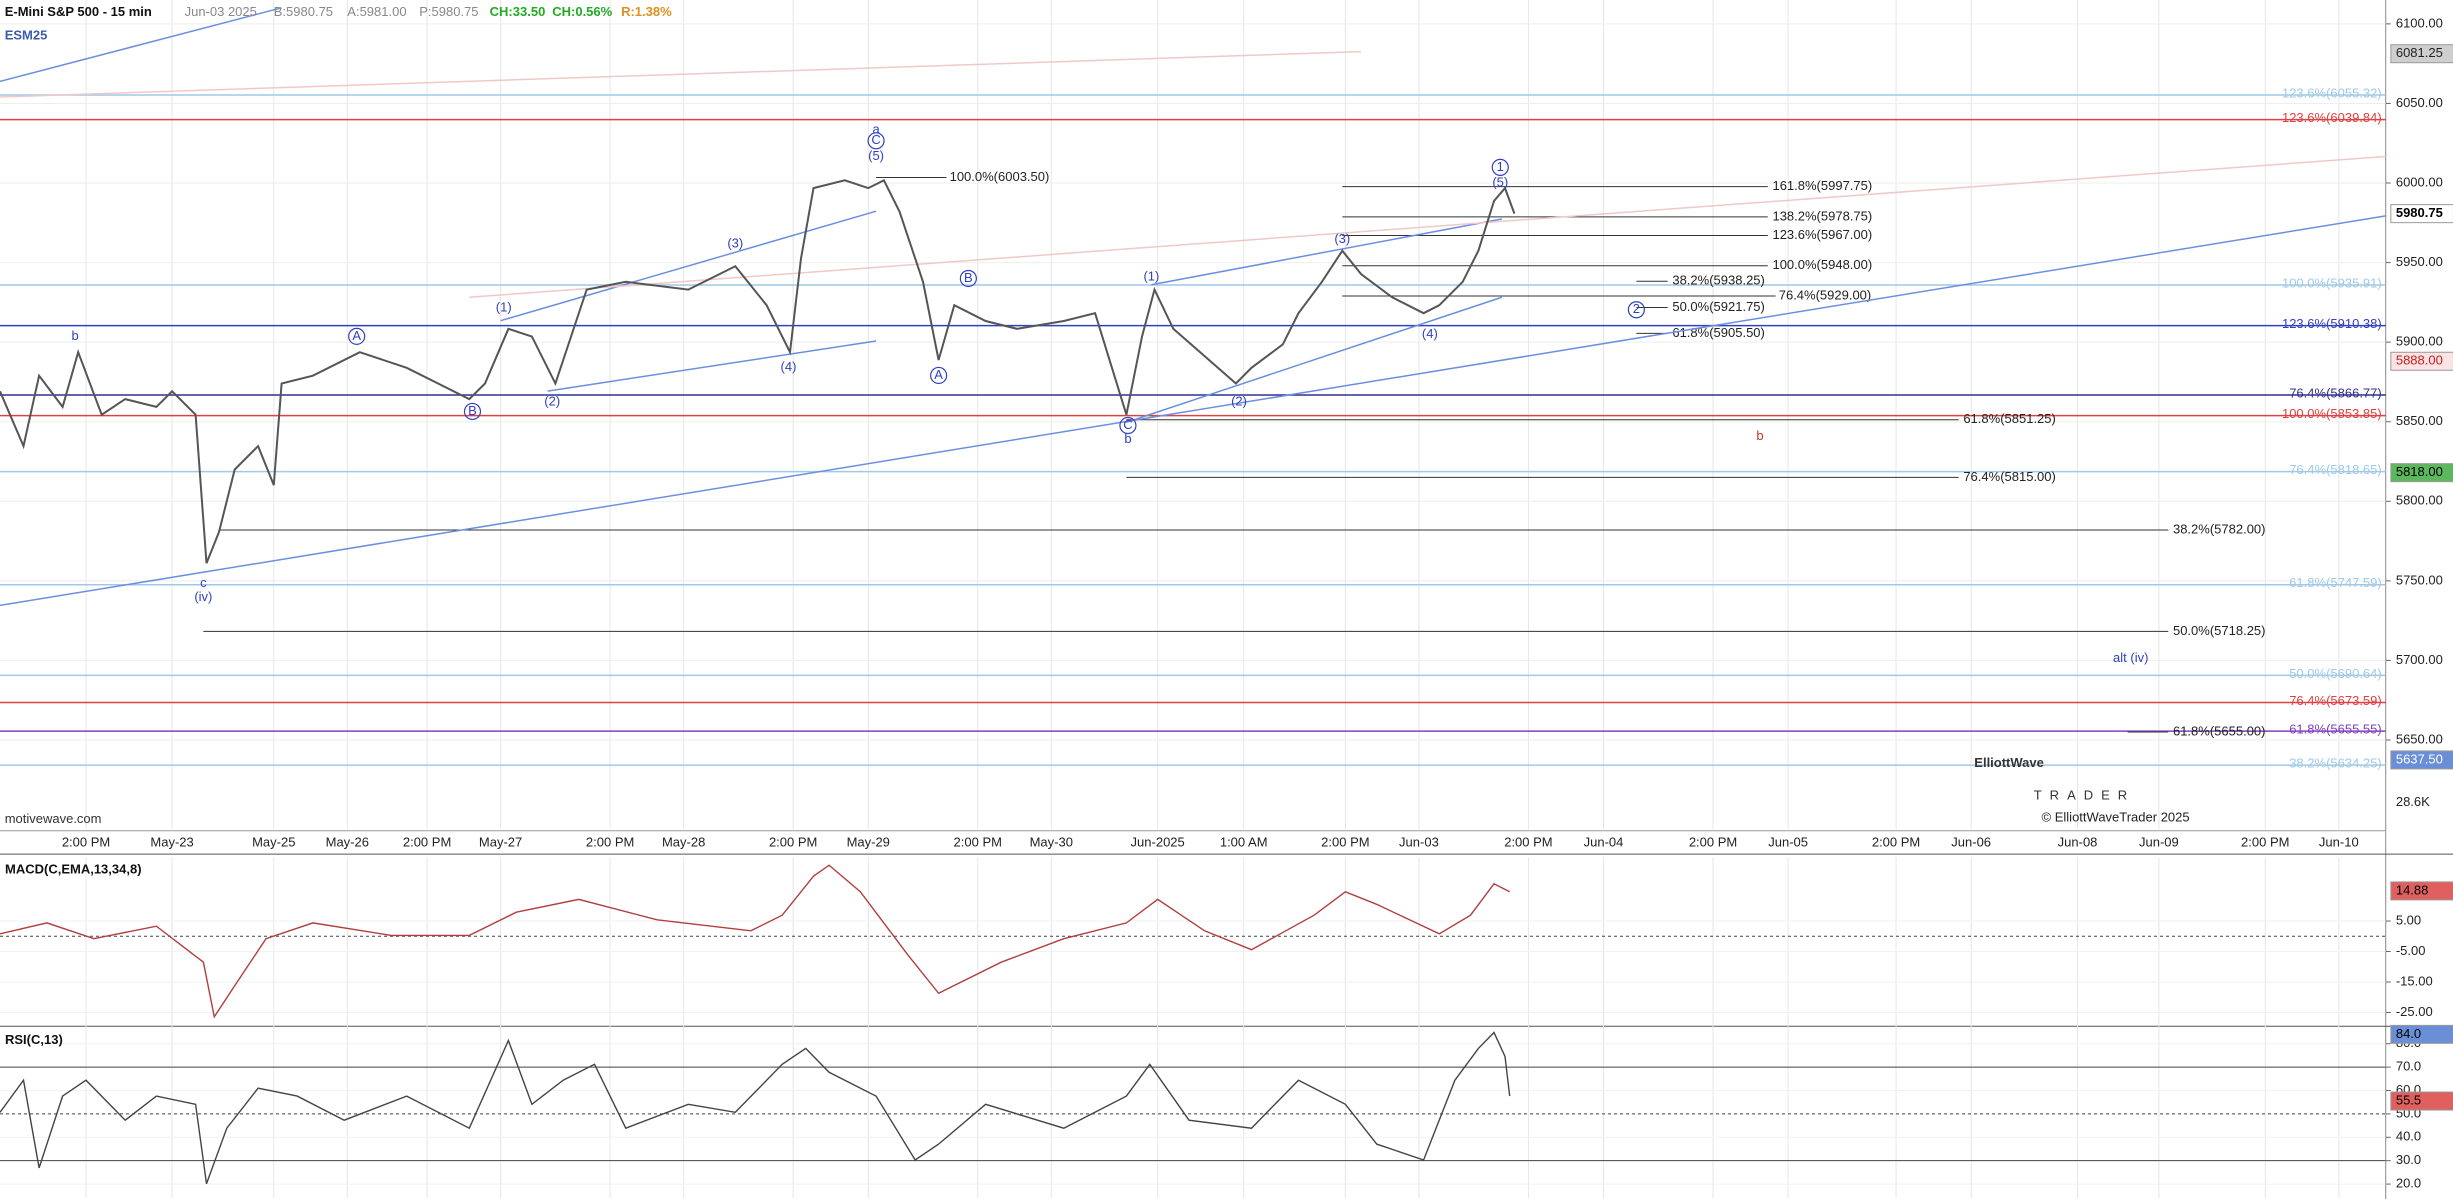 This screenshot has width=2453, height=1199. Describe the element at coordinates (2335, 673) in the screenshot. I see `fib-level-label: 50.0%(5690.64)` at that location.